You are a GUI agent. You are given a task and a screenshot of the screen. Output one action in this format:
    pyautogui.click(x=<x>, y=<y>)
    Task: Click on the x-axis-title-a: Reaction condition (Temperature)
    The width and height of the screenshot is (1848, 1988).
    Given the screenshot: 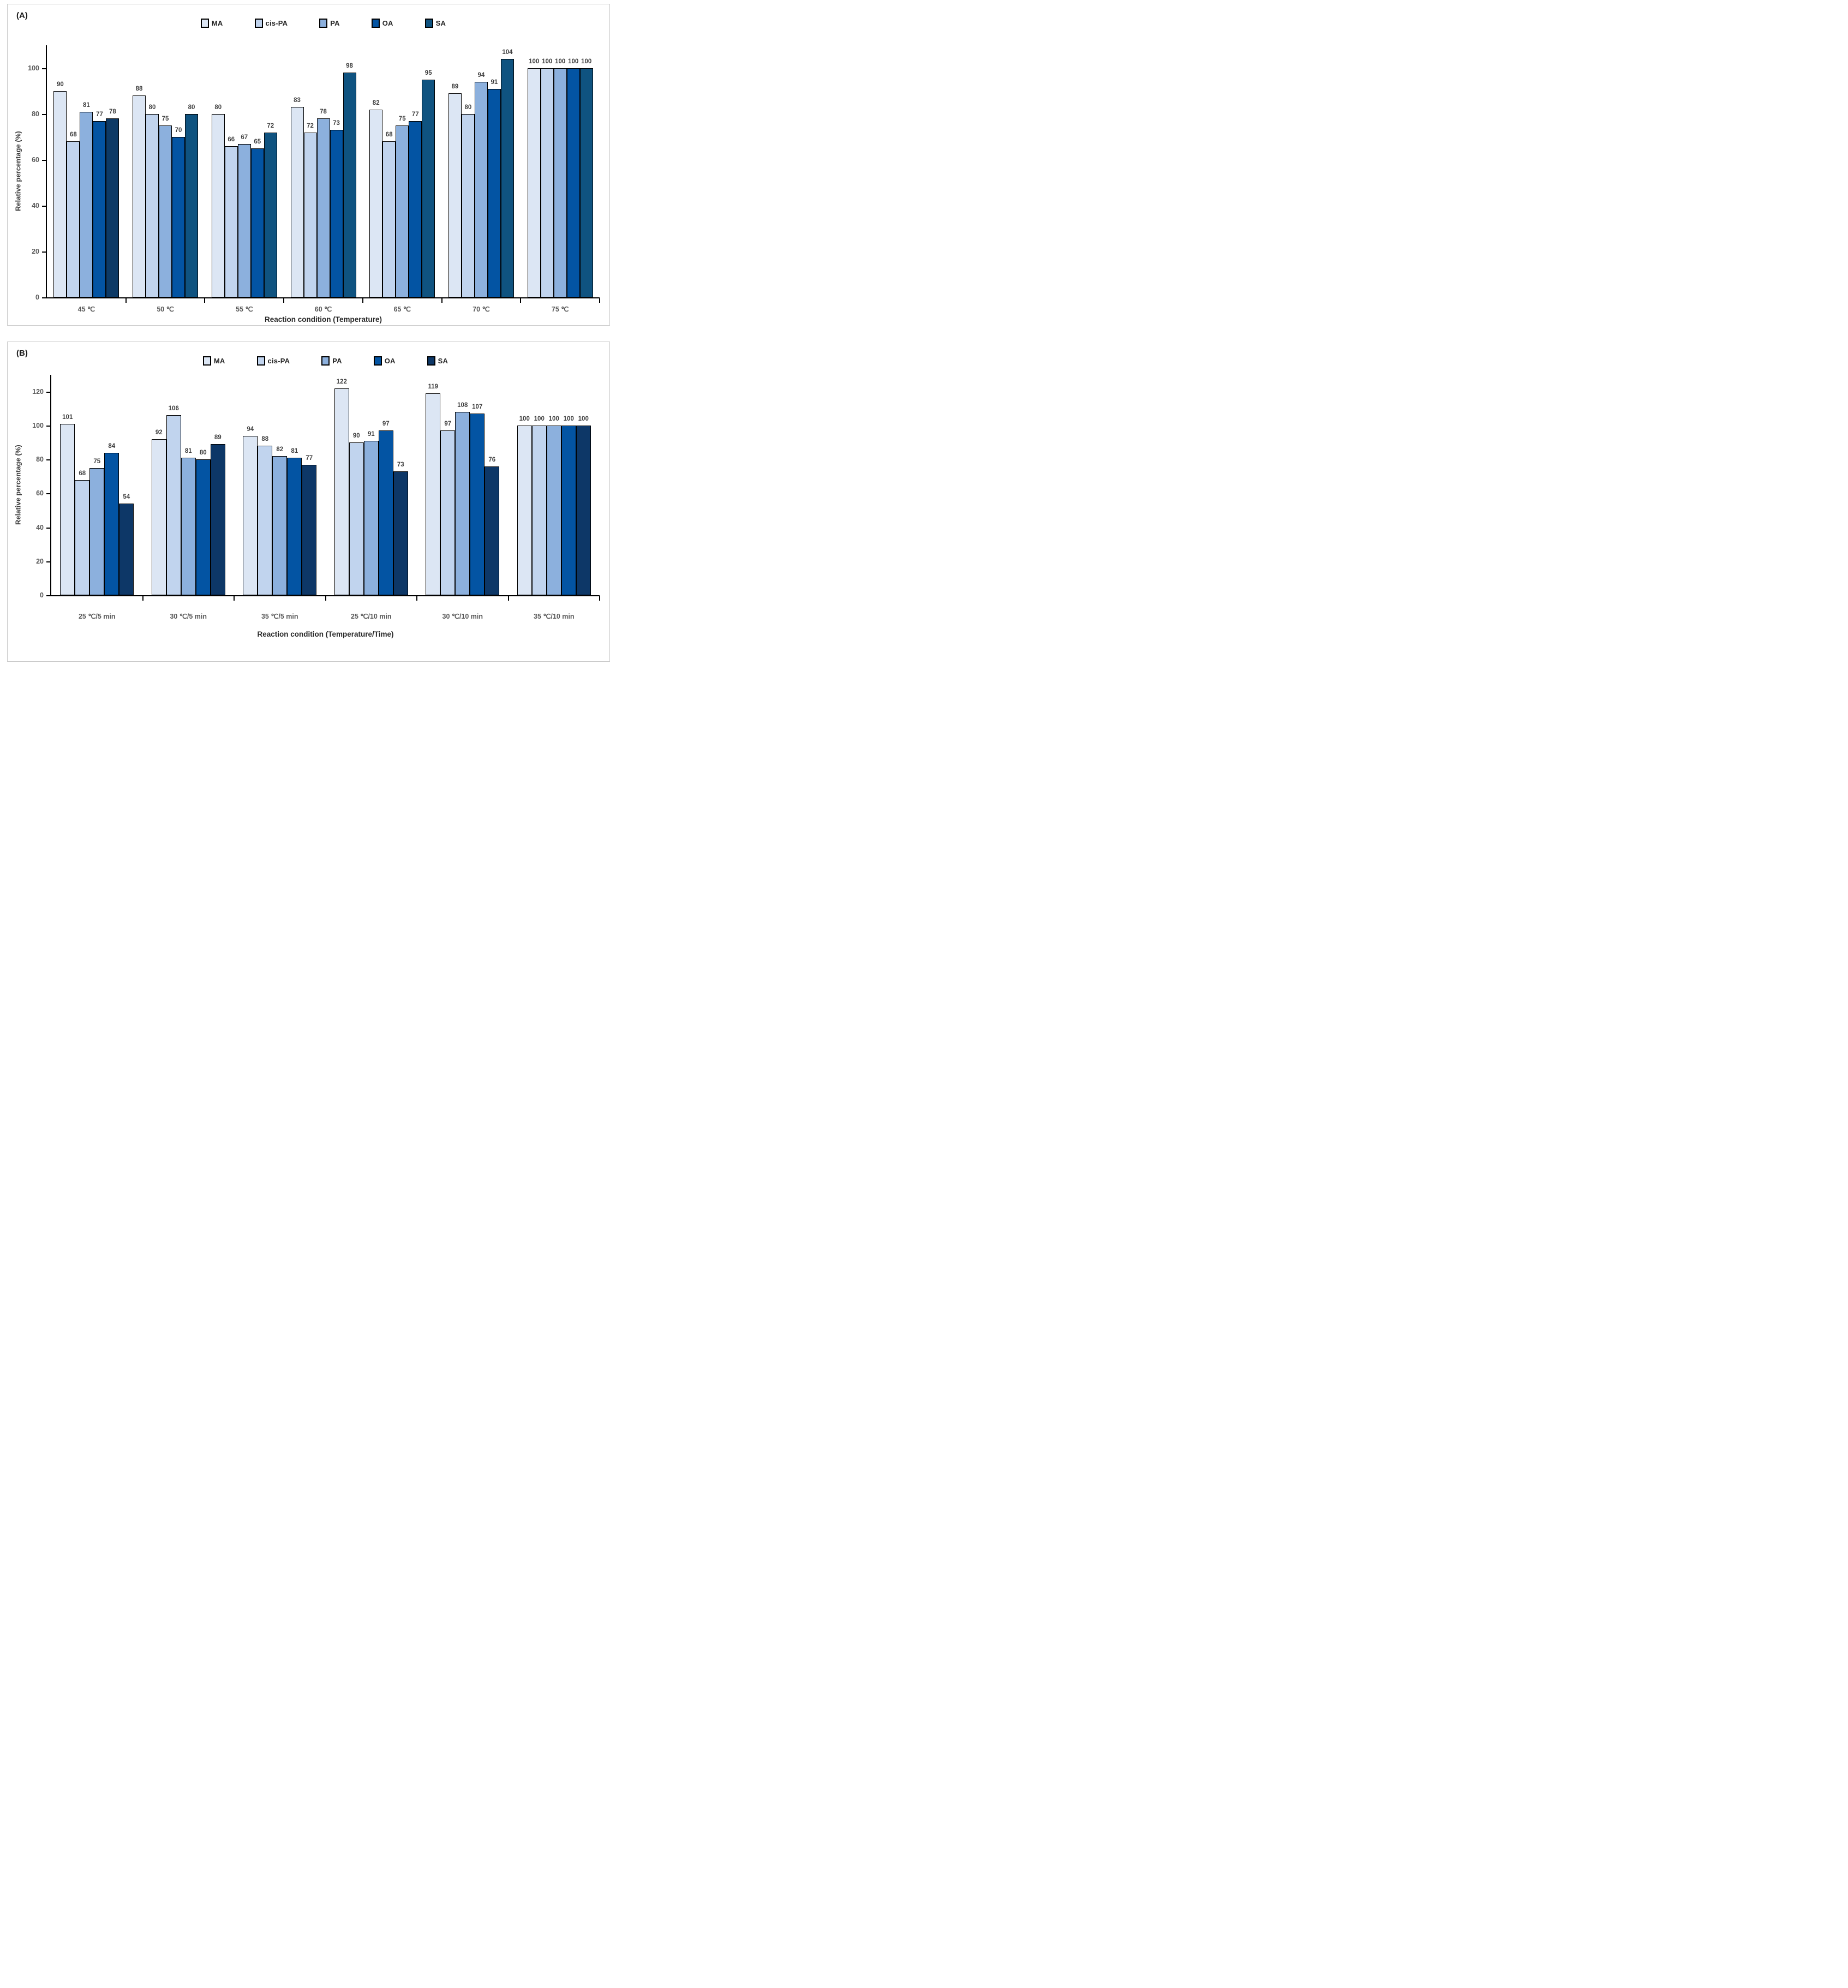 What is the action you would take?
    pyautogui.click(x=323, y=319)
    